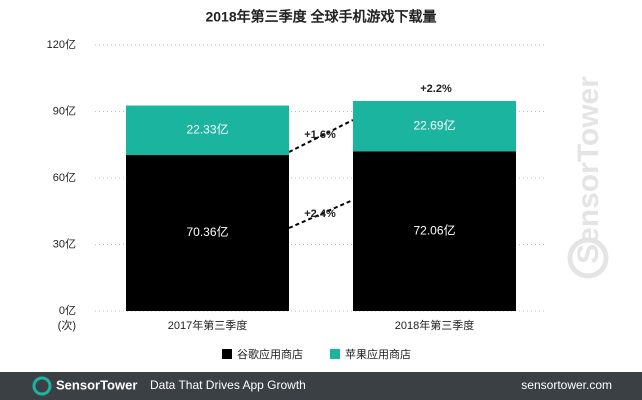  What do you see at coordinates (434, 325) in the screenshot?
I see `x-tick-label: 2018年第三季度` at bounding box center [434, 325].